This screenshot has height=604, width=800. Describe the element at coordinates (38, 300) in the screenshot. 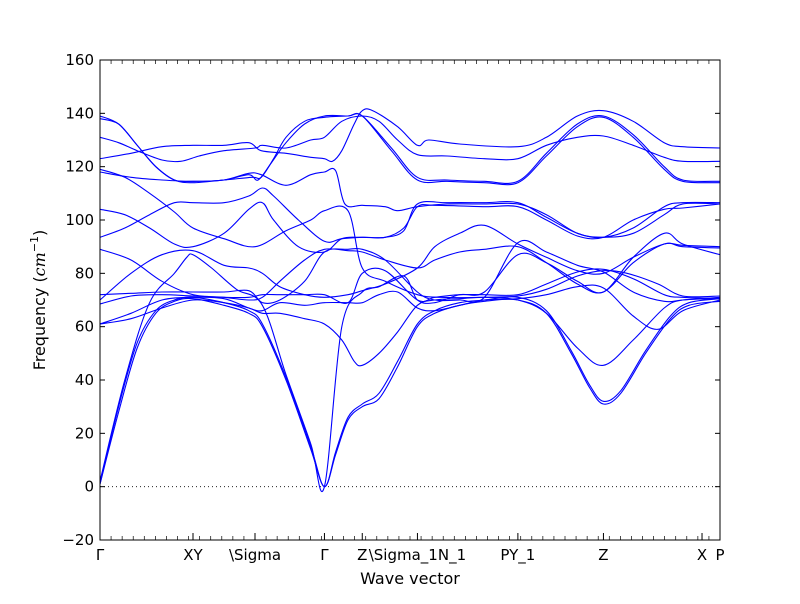

I see `y-axis-label: Frequency (cm−1)` at that location.